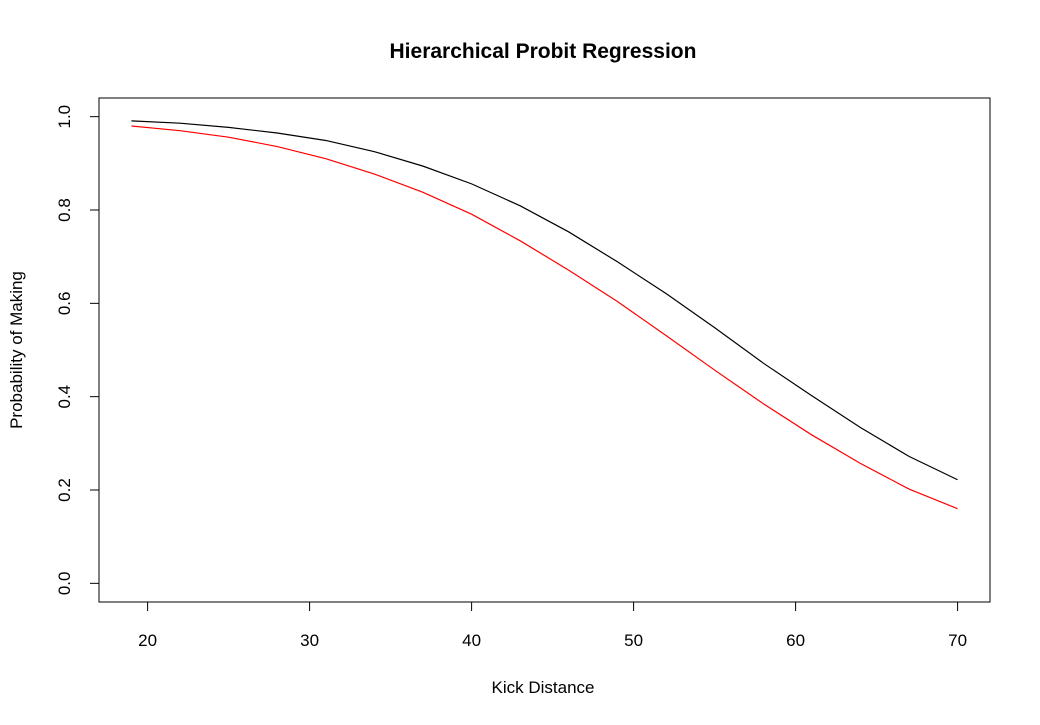  What do you see at coordinates (64, 584) in the screenshot?
I see `y-tick-label: 0.0` at bounding box center [64, 584].